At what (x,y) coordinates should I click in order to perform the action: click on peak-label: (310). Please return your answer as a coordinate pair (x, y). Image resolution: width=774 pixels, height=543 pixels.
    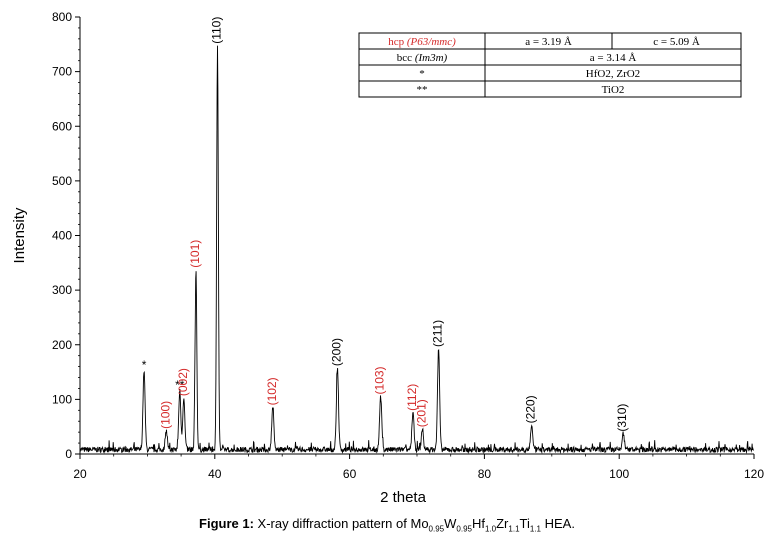
    Looking at the image, I should click on (622, 418).